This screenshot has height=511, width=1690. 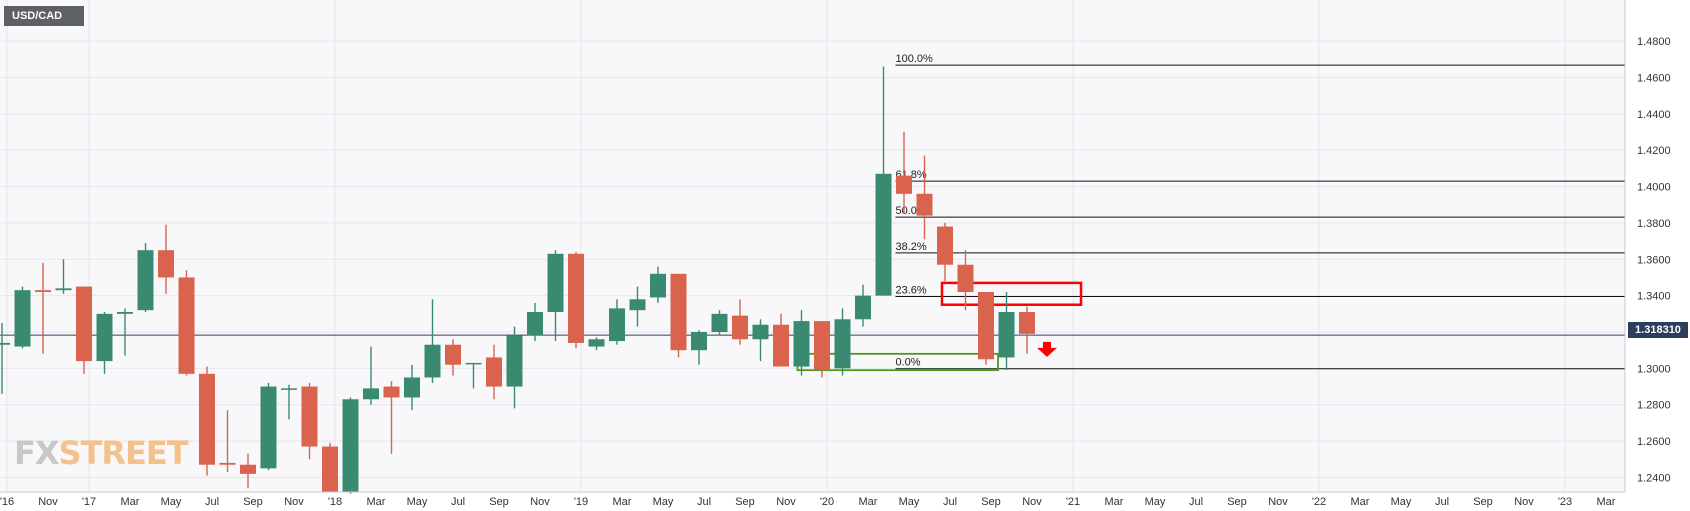 What do you see at coordinates (581, 502) in the screenshot?
I see `x-tick-label: '19` at bounding box center [581, 502].